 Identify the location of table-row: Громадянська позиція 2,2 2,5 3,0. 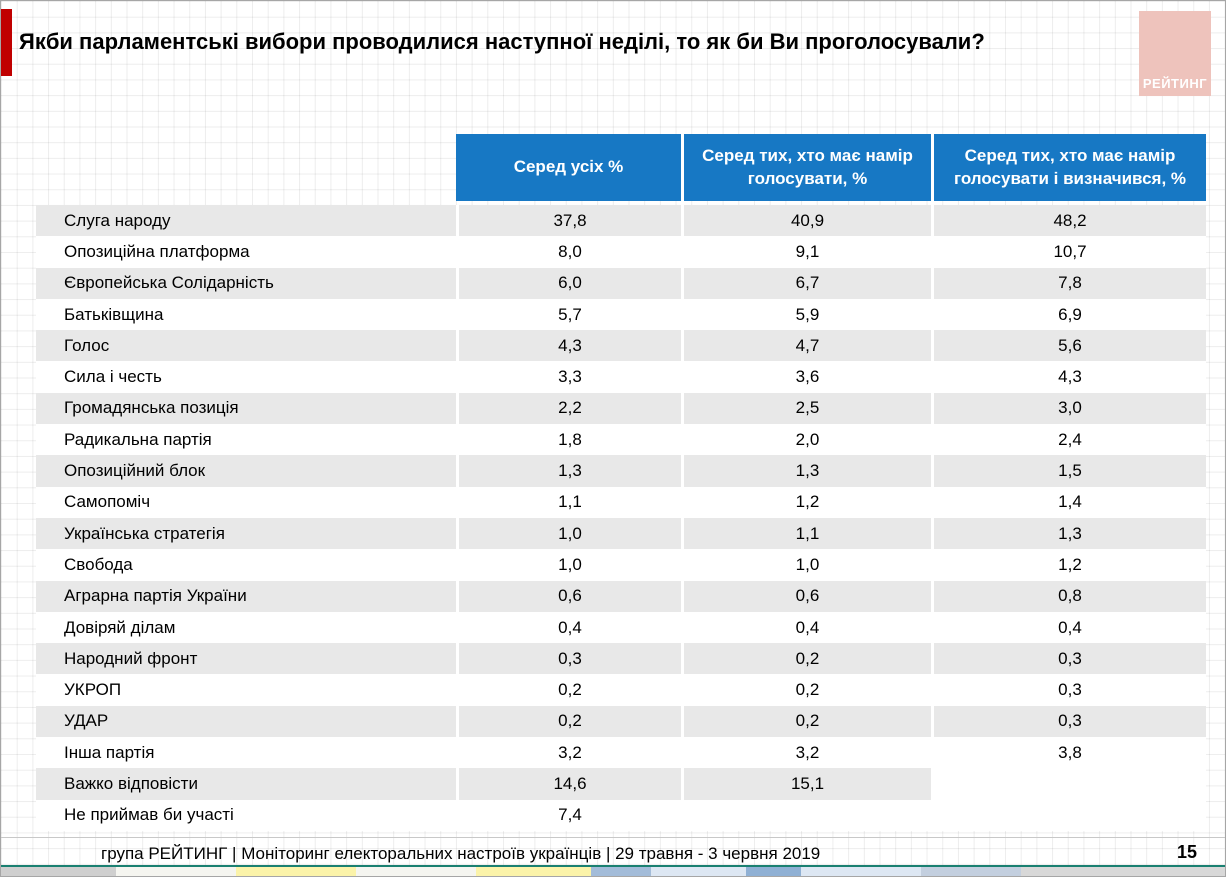
(621, 408).